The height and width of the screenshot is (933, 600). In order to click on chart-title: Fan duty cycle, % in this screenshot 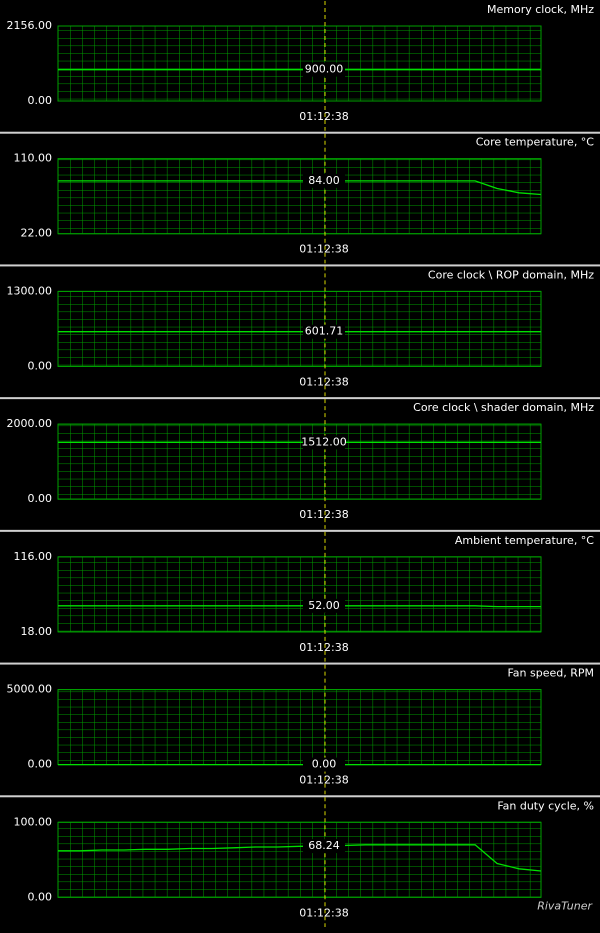, I will do `click(545, 805)`.